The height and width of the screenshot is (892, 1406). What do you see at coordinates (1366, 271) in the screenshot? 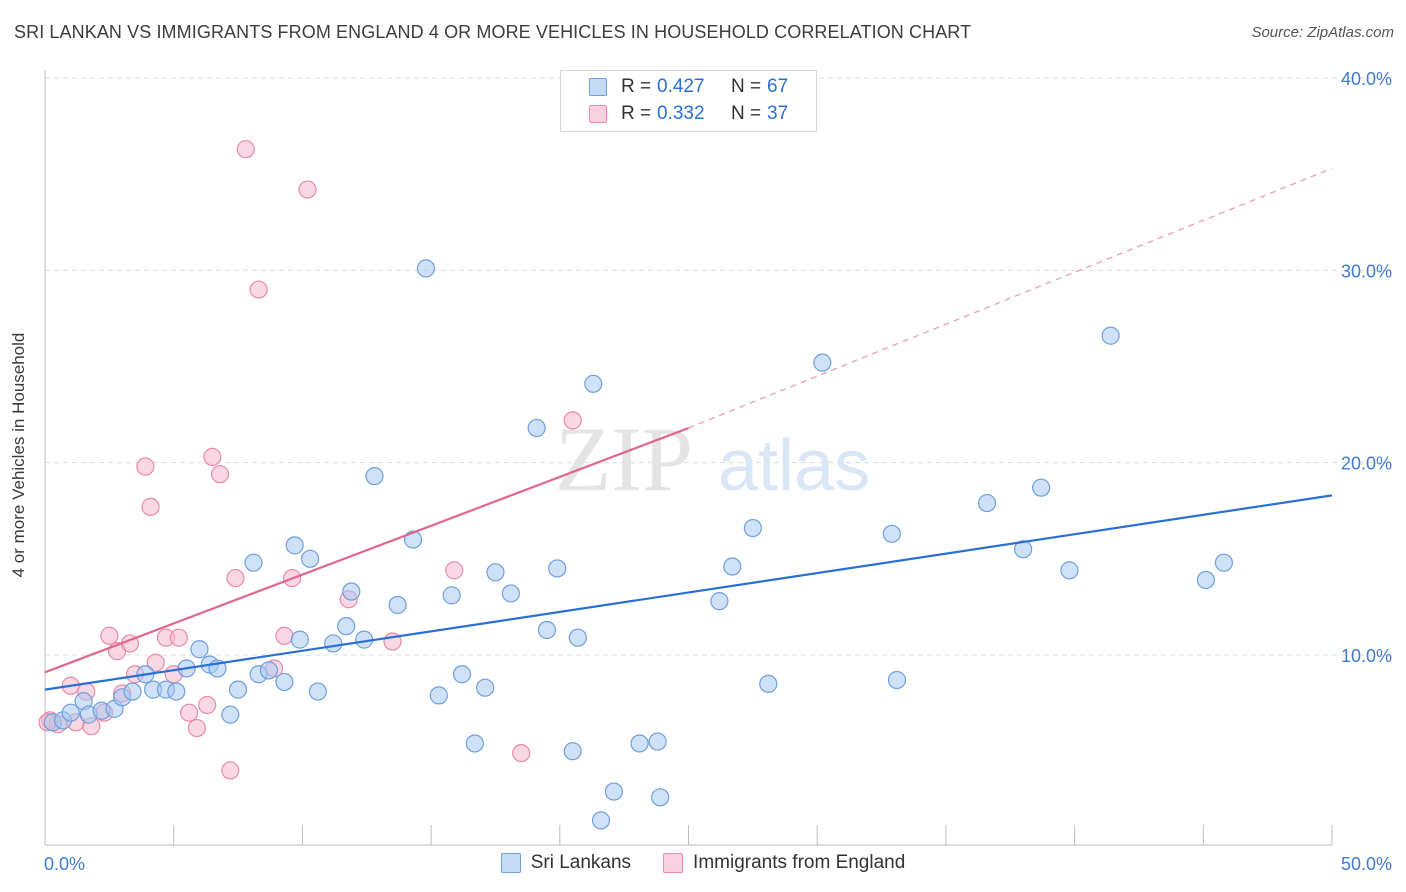
I see `y-tick-label: 30.0%` at bounding box center [1366, 271].